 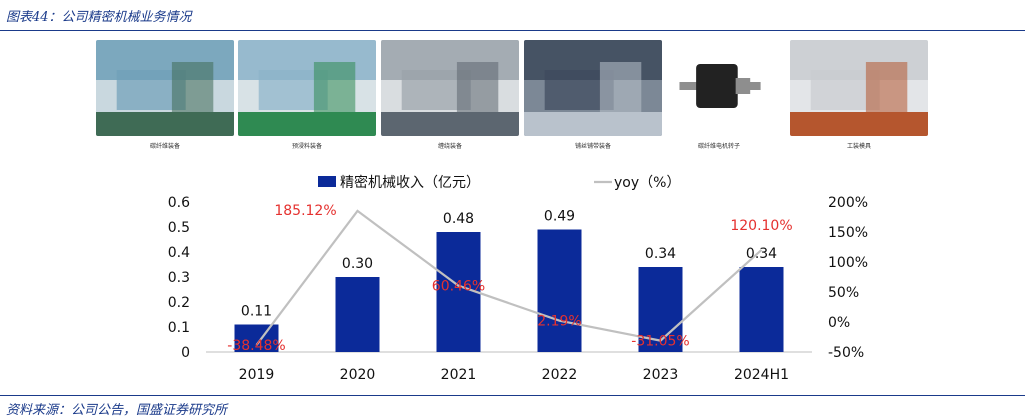 I want to click on legend-bar-swatch, so click(x=327, y=181).